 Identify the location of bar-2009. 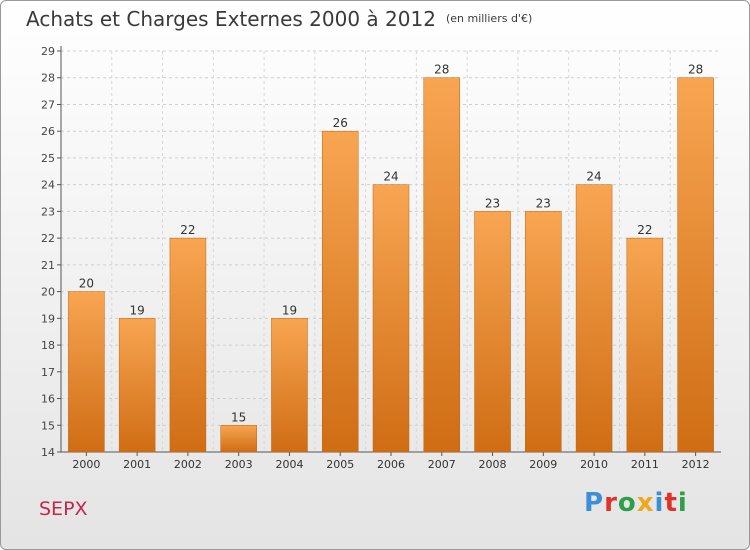
(543, 332).